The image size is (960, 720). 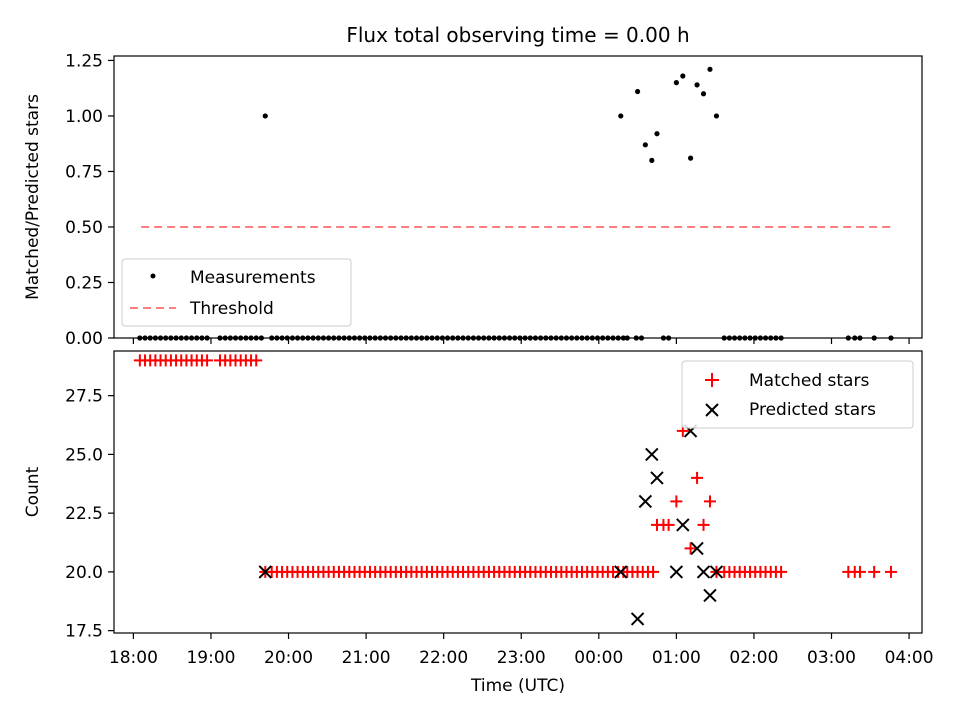 I want to click on y-tick-label: 1.25, so click(x=84, y=61).